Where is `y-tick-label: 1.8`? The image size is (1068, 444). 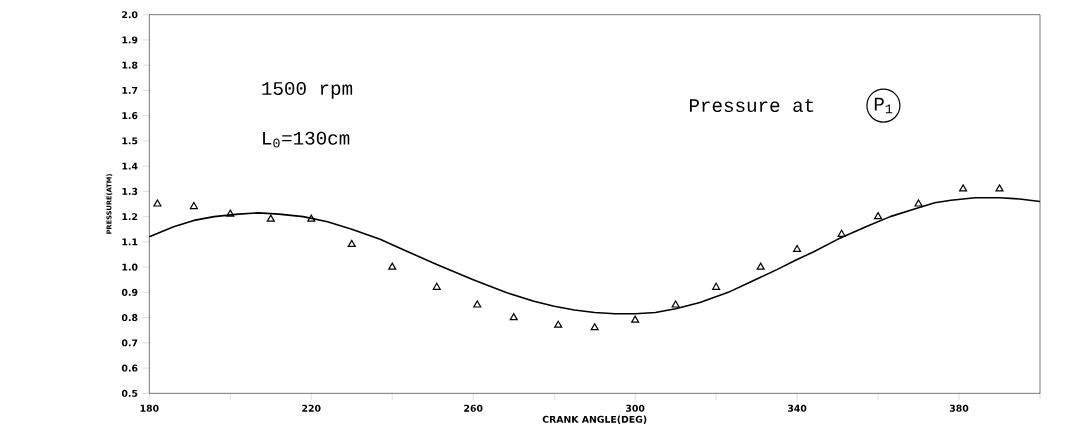 y-tick-label: 1.8 is located at coordinates (130, 65).